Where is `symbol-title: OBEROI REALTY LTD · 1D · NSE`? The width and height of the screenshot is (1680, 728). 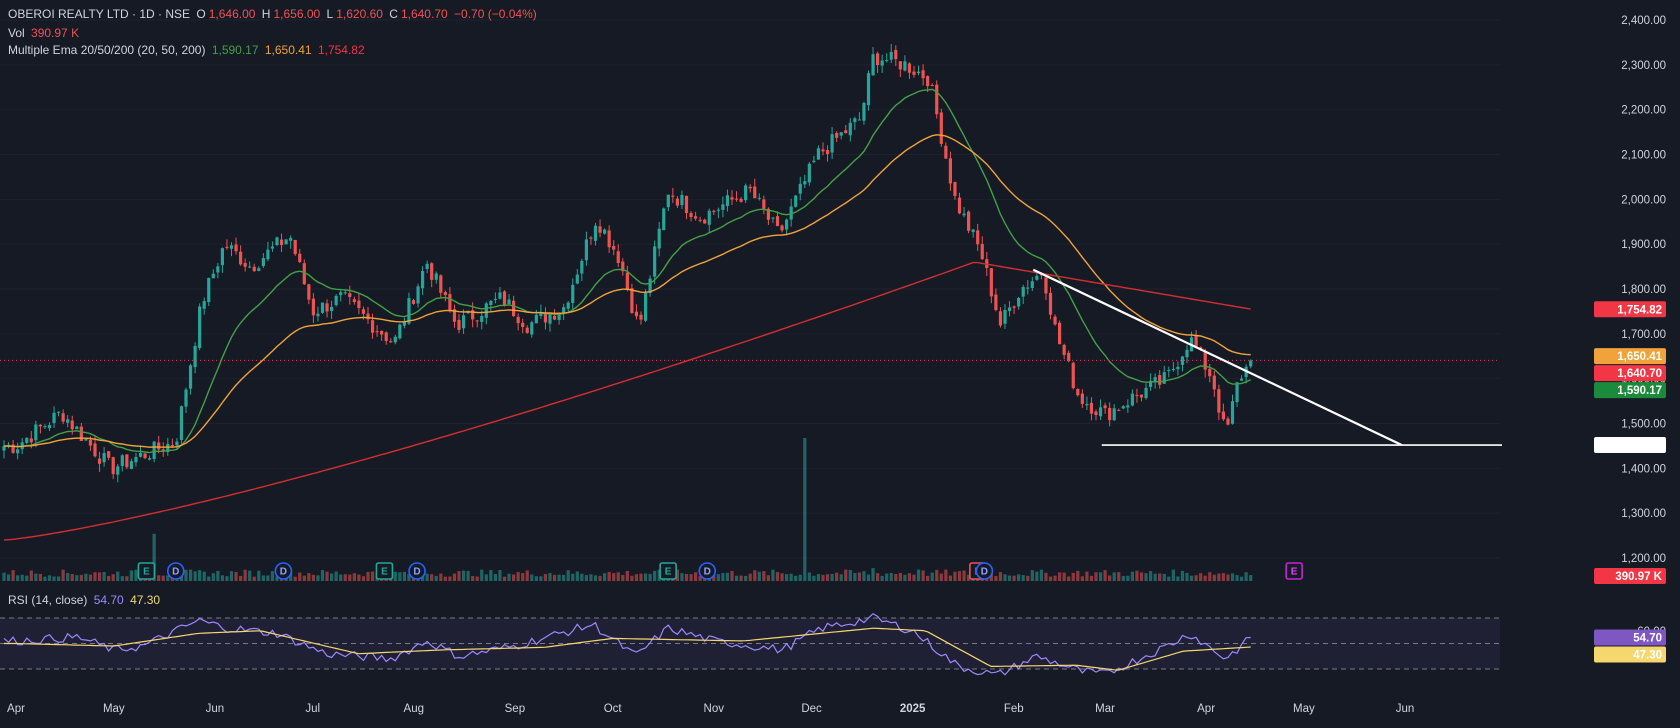
symbol-title: OBEROI REALTY LTD · 1D · NSE is located at coordinates (99, 14).